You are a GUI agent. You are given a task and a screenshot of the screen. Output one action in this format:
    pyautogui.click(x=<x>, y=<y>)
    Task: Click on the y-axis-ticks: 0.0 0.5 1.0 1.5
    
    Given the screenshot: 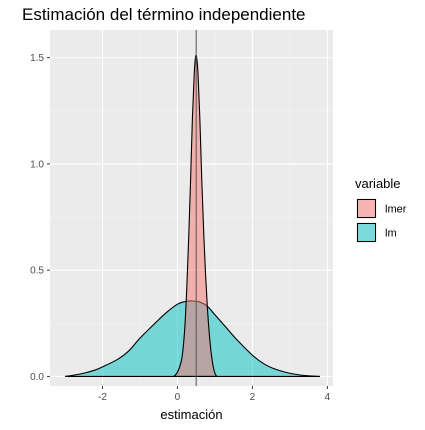 What is the action you would take?
    pyautogui.click(x=40, y=218)
    